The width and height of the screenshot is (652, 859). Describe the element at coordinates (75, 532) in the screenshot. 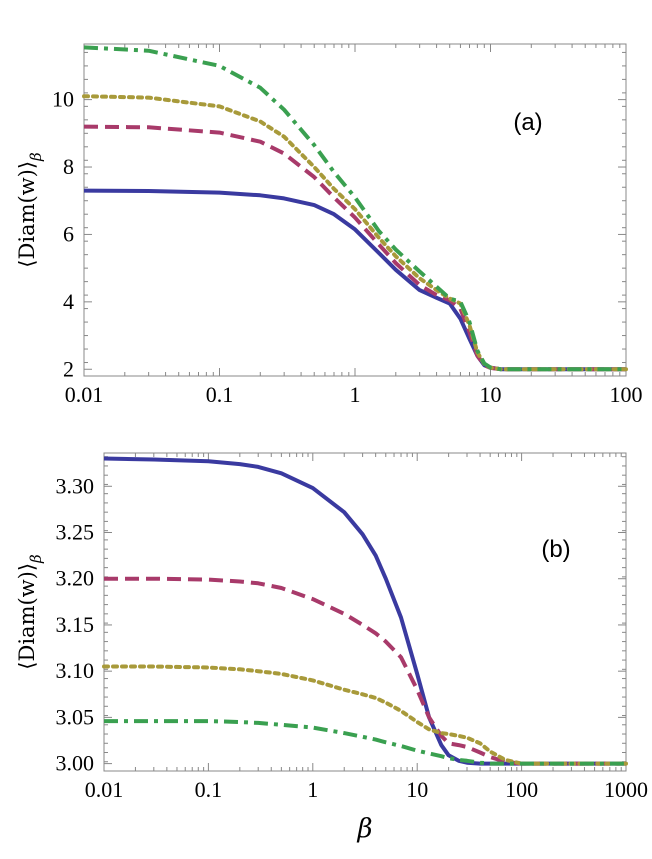

I see `y-tick-label: 3.25` at that location.